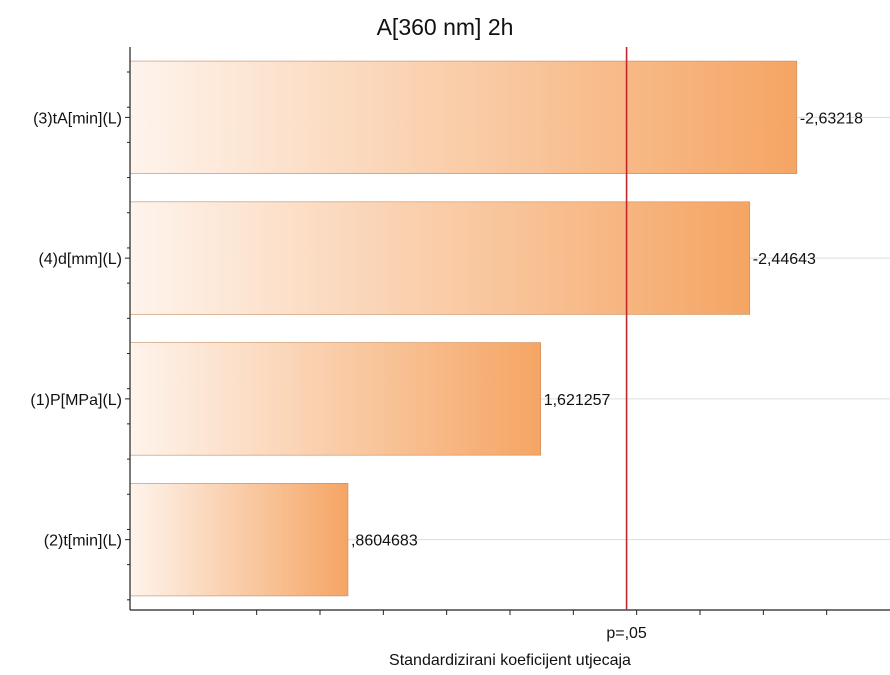 This screenshot has height=675, width=890. I want to click on significance-label: p=,05, so click(626, 633).